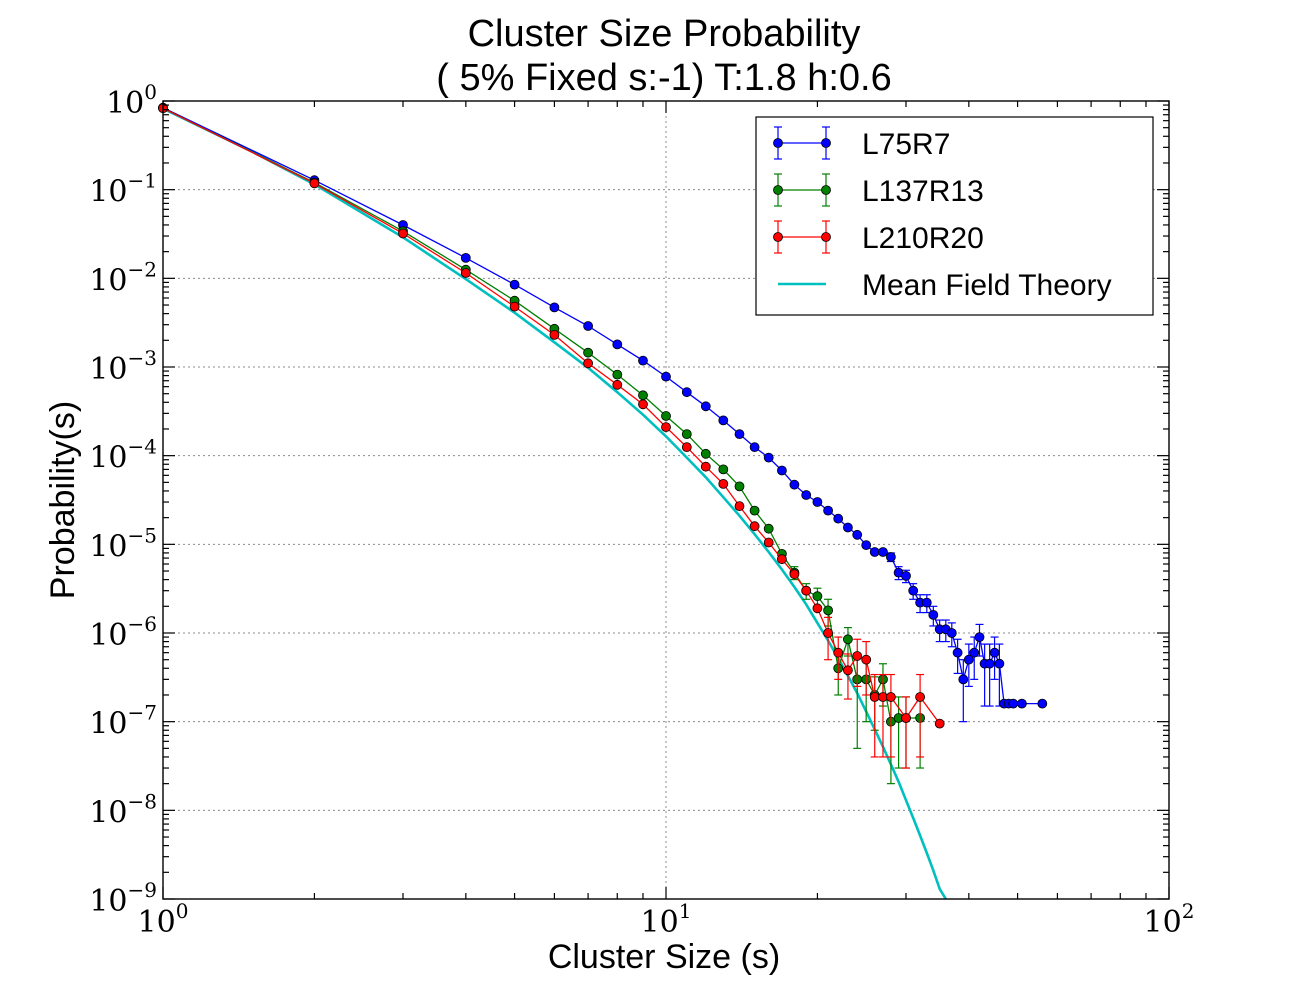  What do you see at coordinates (123, 366) in the screenshot?
I see `y-tick-label: 10⁻³` at bounding box center [123, 366].